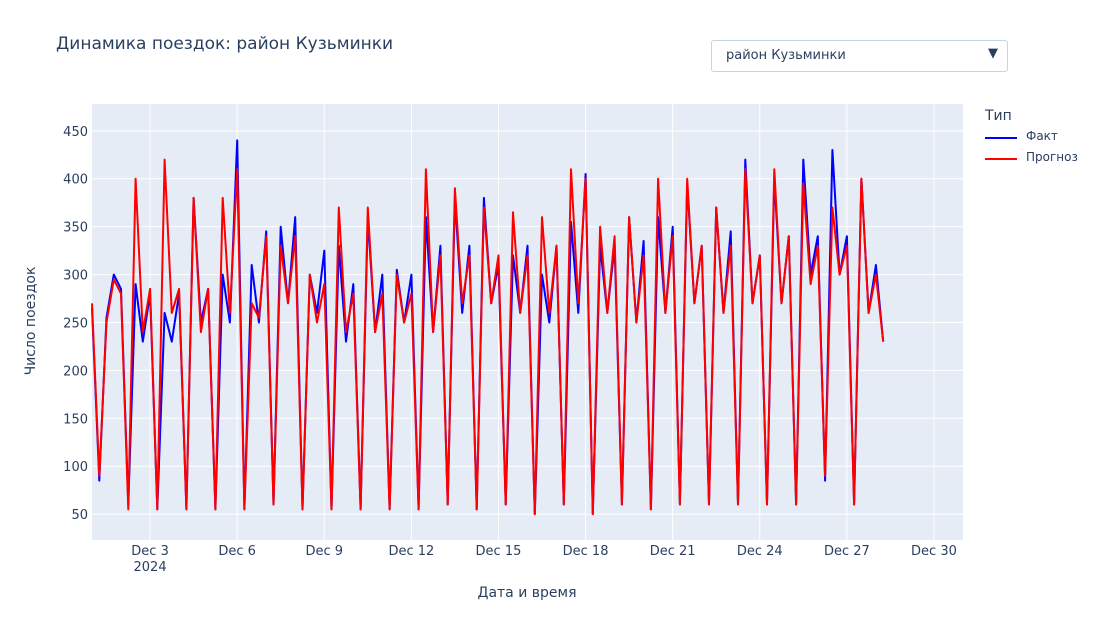  I want to click on x-tick-label: Dec 9, so click(324, 551).